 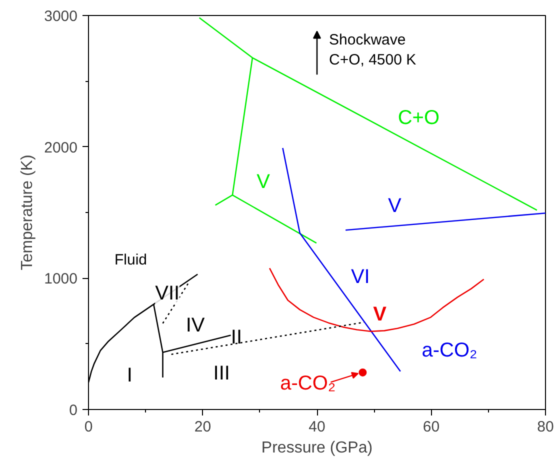 What do you see at coordinates (360, 277) in the screenshot?
I see `annotation: VI` at bounding box center [360, 277].